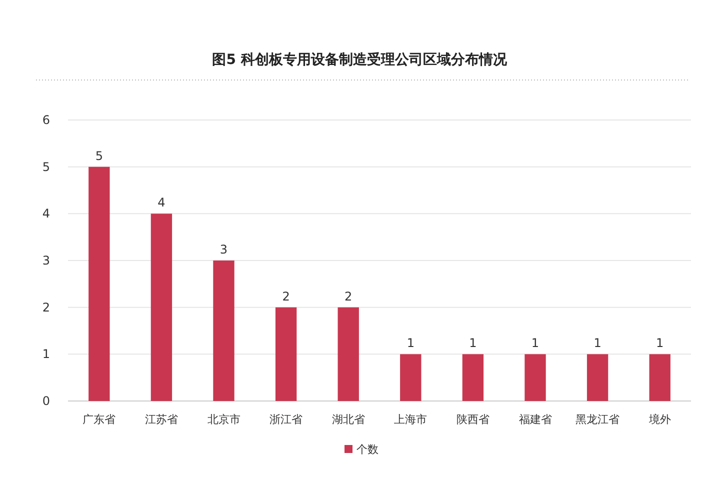 The image size is (723, 483). What do you see at coordinates (659, 419) in the screenshot?
I see `x-tick-label: 境外` at bounding box center [659, 419].